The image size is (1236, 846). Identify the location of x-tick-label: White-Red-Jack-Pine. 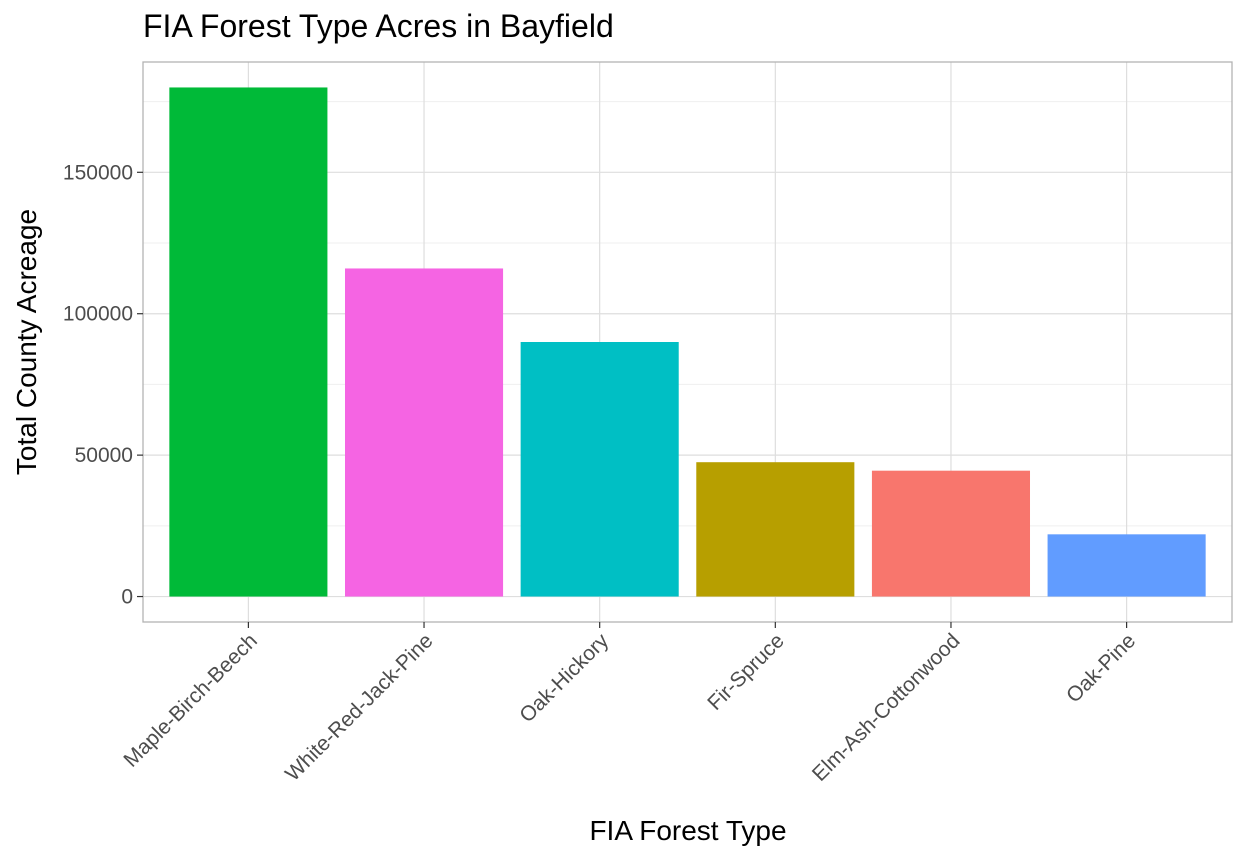
(359, 707).